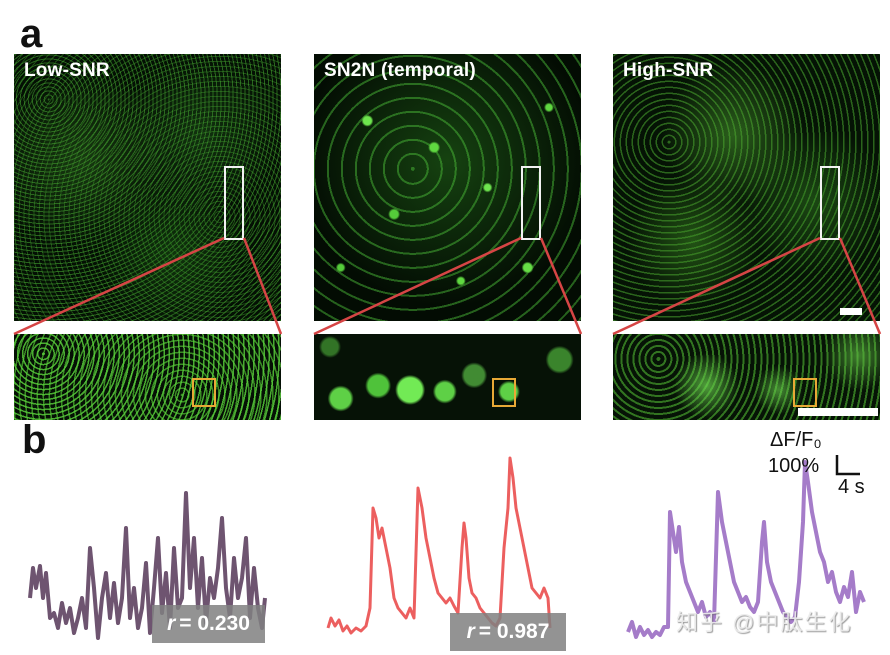 The height and width of the screenshot is (655, 890). Describe the element at coordinates (746, 187) in the screenshot. I see `micrograph-high-snr: High-SNR` at that location.